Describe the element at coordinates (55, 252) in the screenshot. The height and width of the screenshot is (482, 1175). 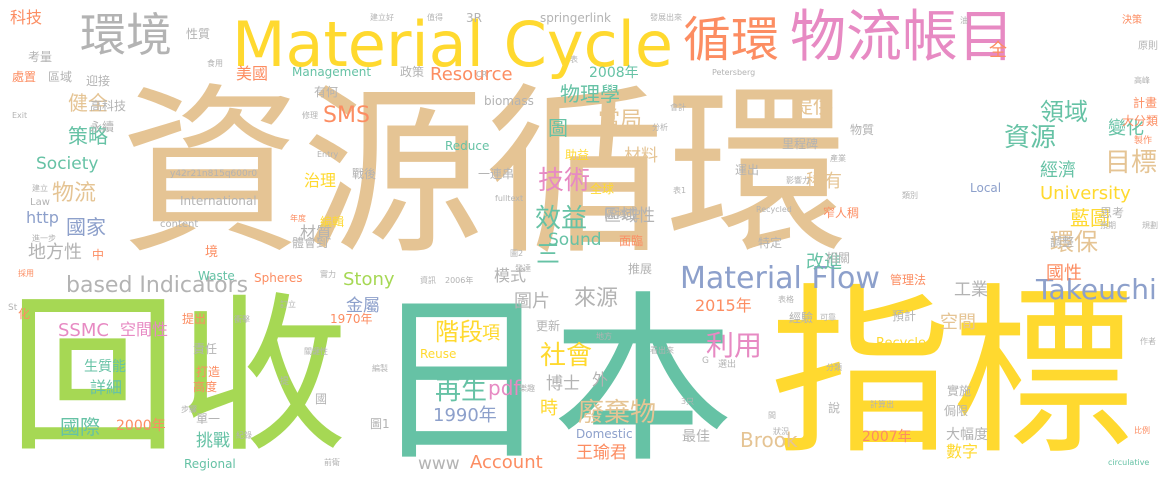
I see `word-cloud-term: 地方性` at that location.